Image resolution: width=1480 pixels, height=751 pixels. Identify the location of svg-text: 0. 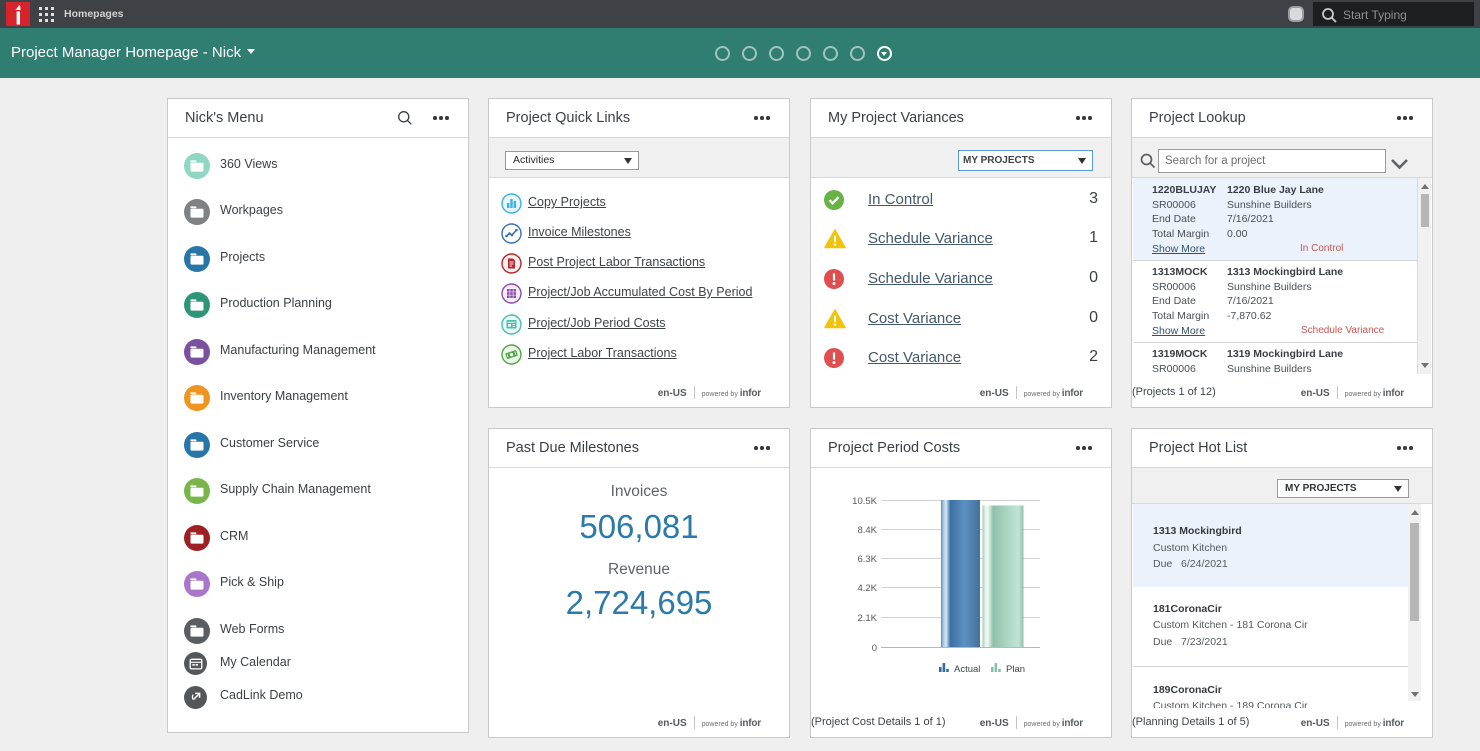
(874, 648).